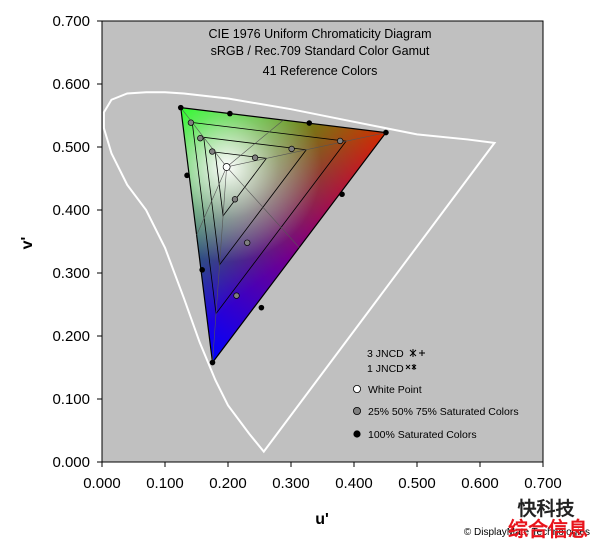  What do you see at coordinates (71, 21) in the screenshot?
I see `y-tick-label: 0.700` at bounding box center [71, 21].